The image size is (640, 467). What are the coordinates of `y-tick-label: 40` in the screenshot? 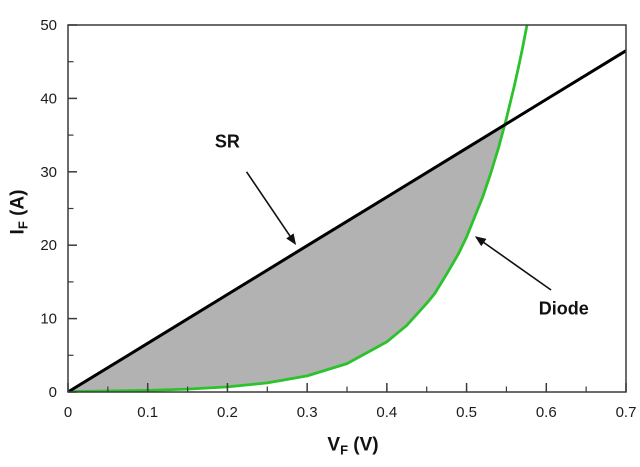 It's located at (48, 98).